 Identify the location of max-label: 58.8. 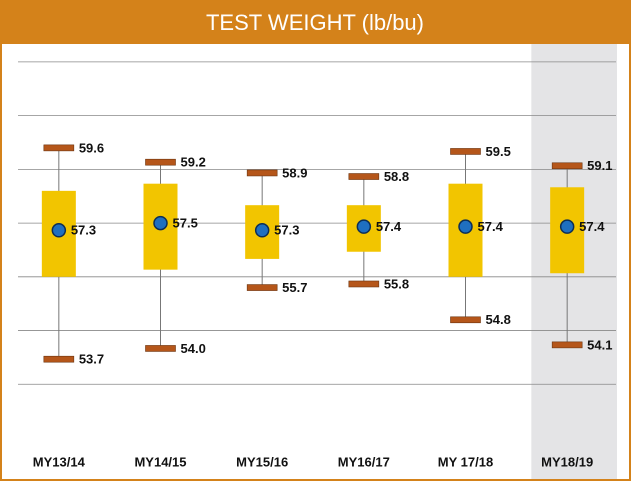
(396, 176).